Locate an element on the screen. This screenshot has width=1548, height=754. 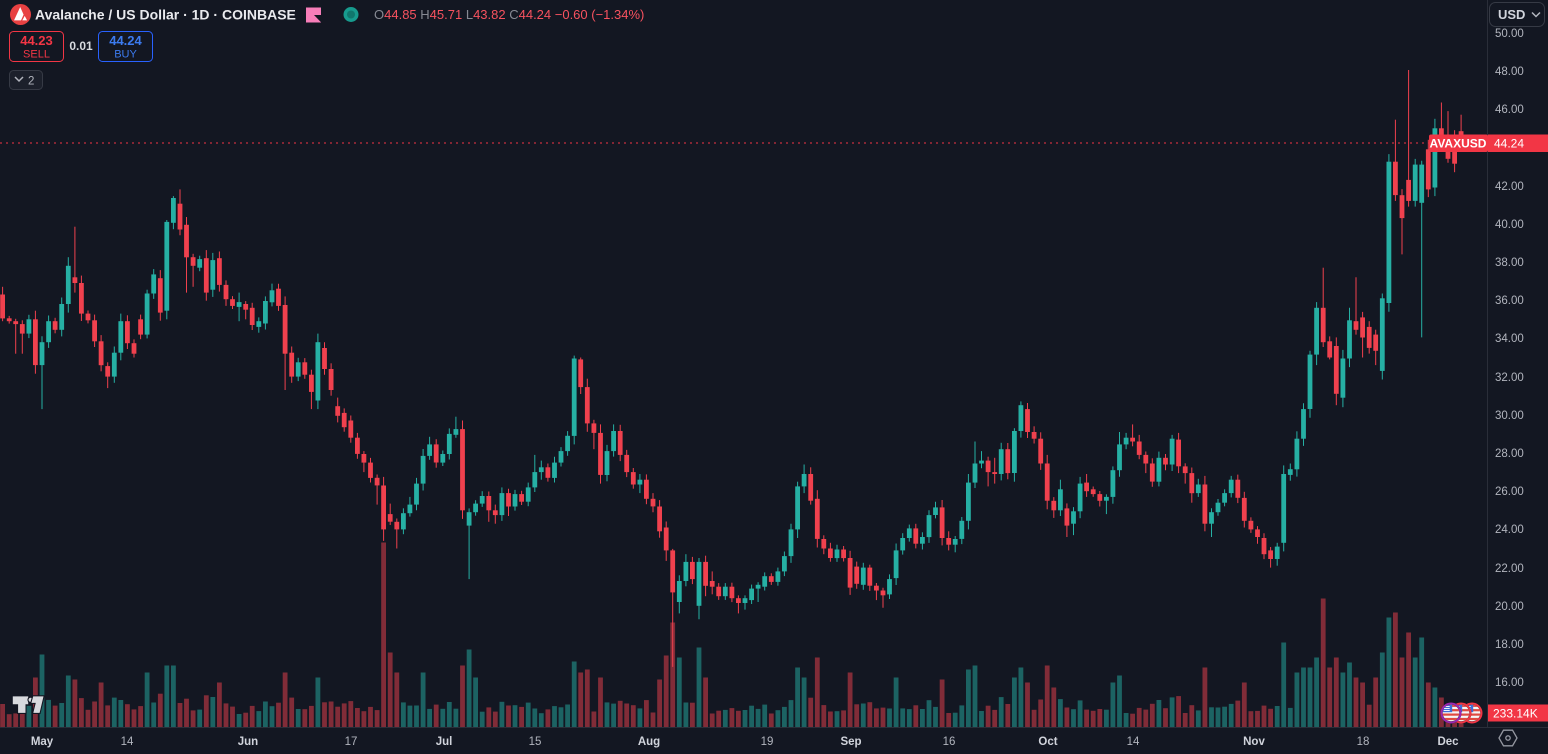
svg-text: 18.00 is located at coordinates (1509, 645).